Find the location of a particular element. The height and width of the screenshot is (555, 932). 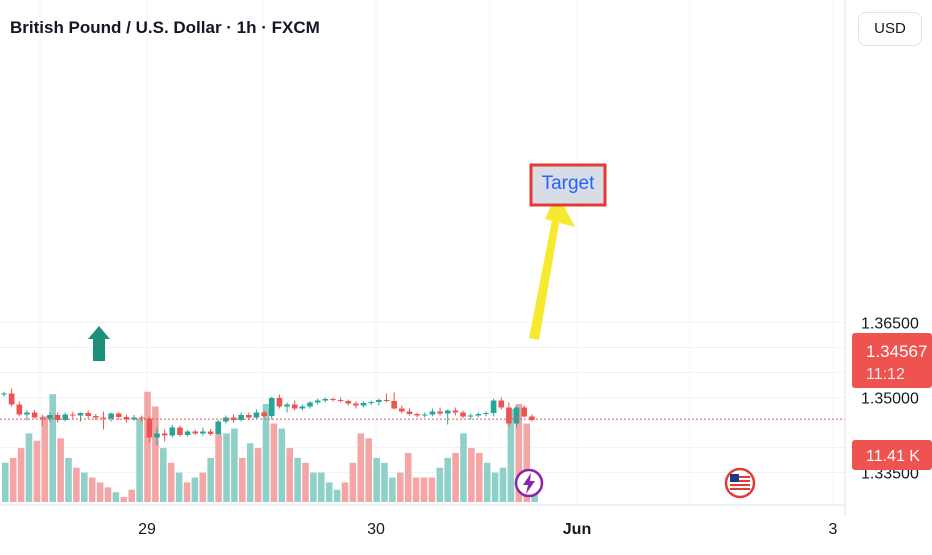

y-tick-label: 1.35000 is located at coordinates (890, 399).